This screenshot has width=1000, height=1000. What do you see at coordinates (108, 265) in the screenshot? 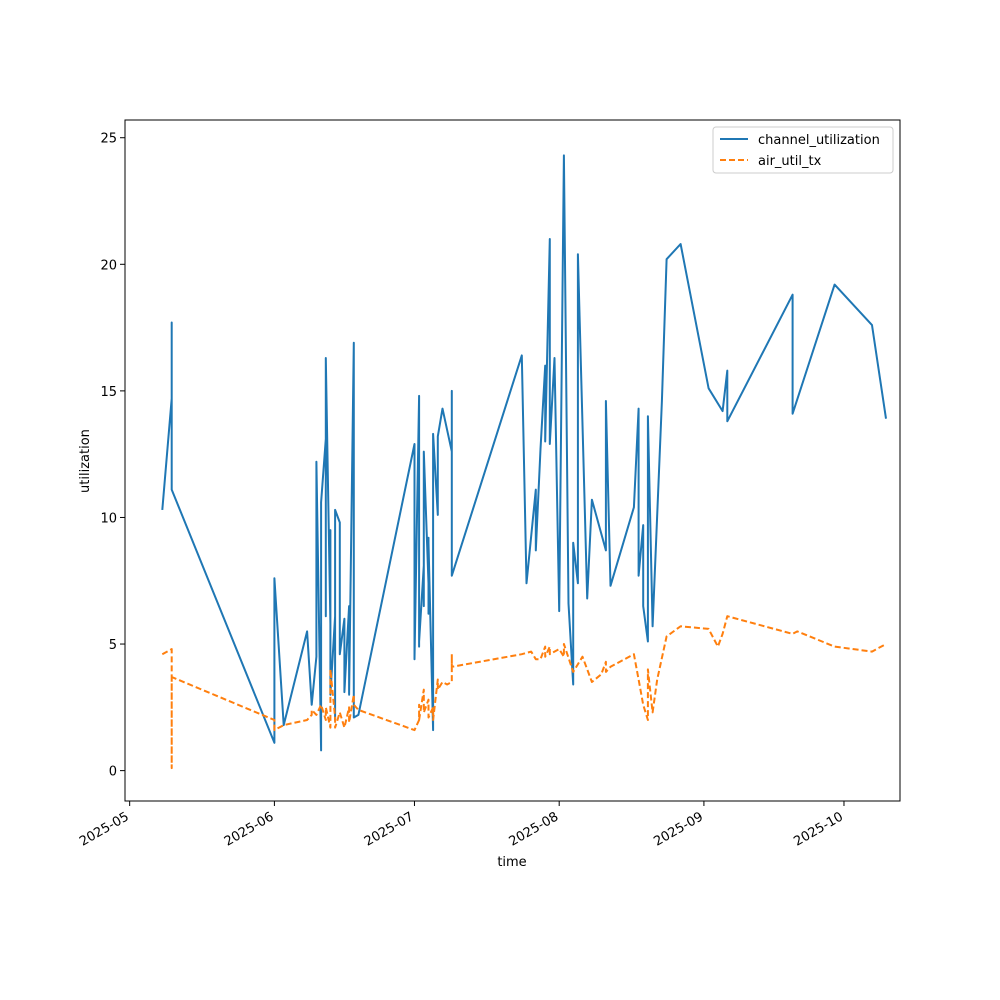
I see `y-tick-label: 20` at bounding box center [108, 265].